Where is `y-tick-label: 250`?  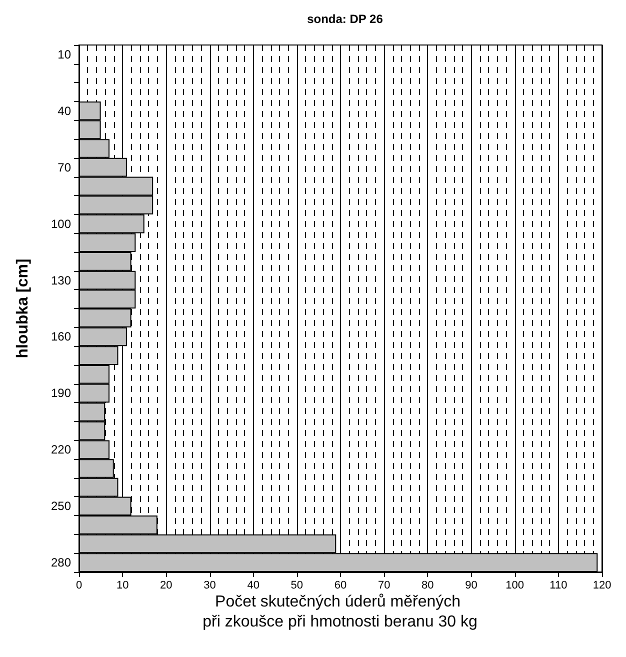
y-tick-label: 250 is located at coordinates (61, 506).